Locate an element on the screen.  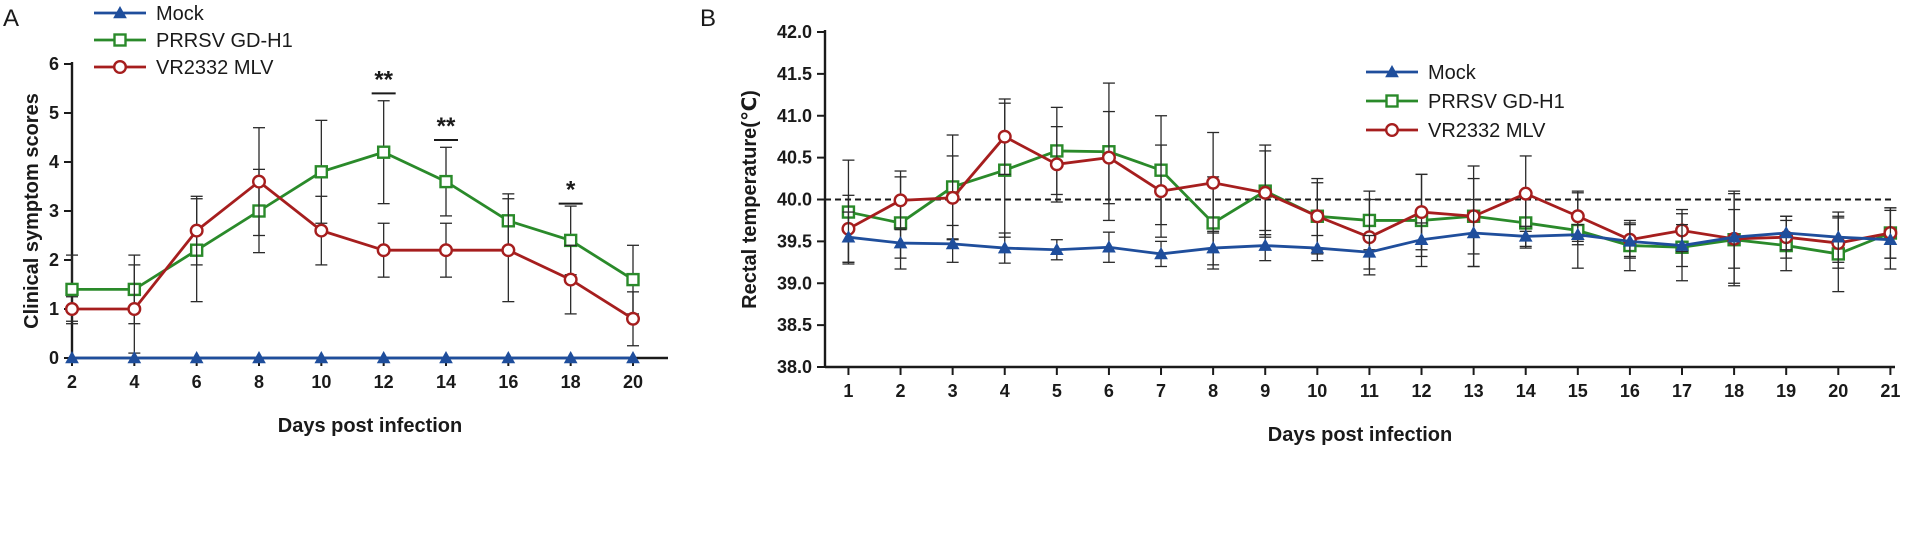
x-tick-label: 20 is located at coordinates (1838, 391).